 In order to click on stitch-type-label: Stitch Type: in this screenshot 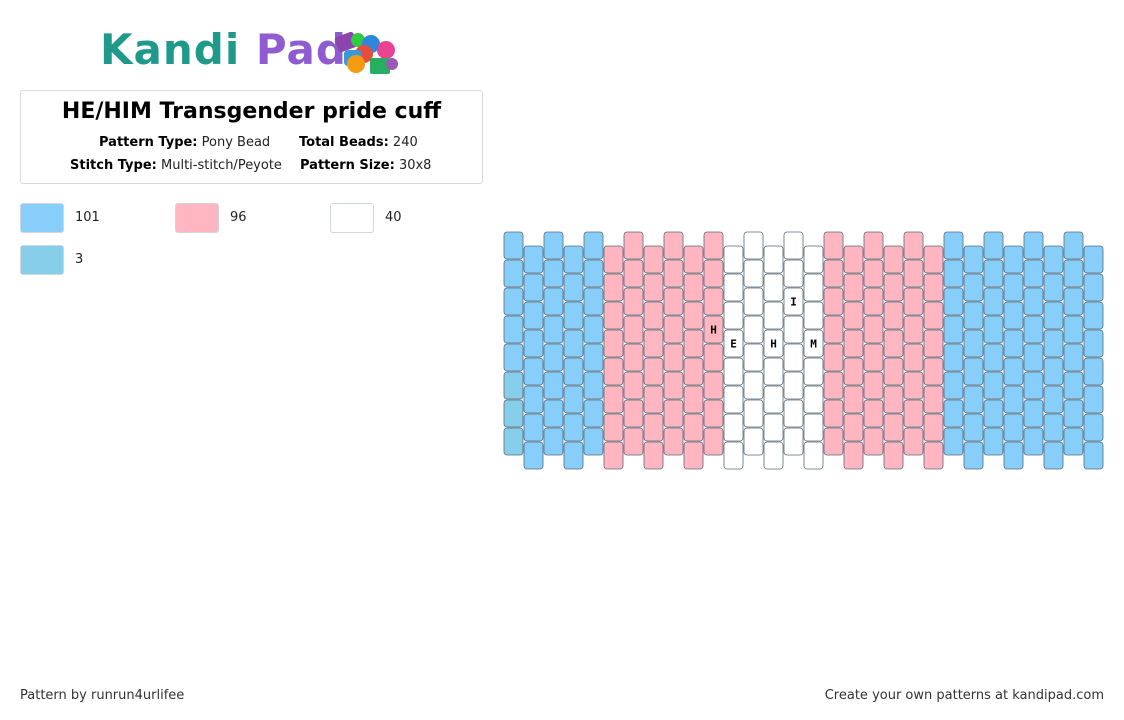, I will do `click(113, 165)`.